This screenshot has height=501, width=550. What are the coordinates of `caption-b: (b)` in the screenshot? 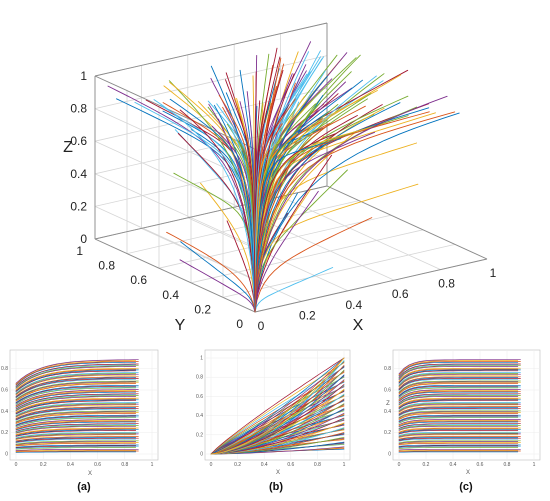 It's located at (276, 487).